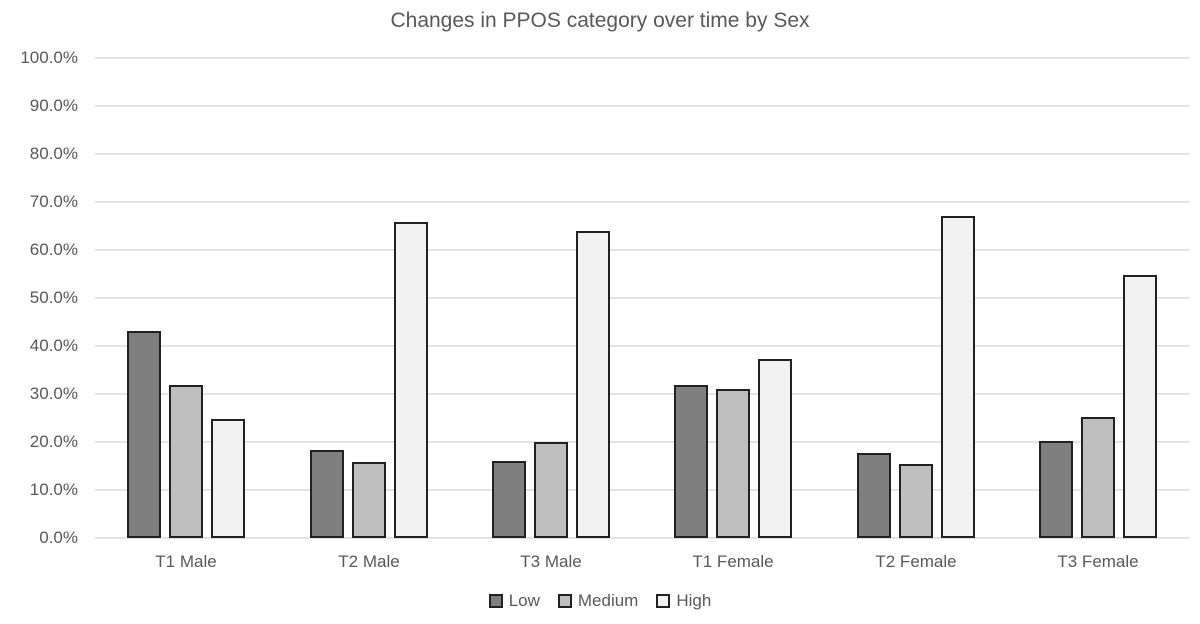 Image resolution: width=1200 pixels, height=624 pixels. What do you see at coordinates (53, 297) in the screenshot?
I see `y-tick-label: 50.0%` at bounding box center [53, 297].